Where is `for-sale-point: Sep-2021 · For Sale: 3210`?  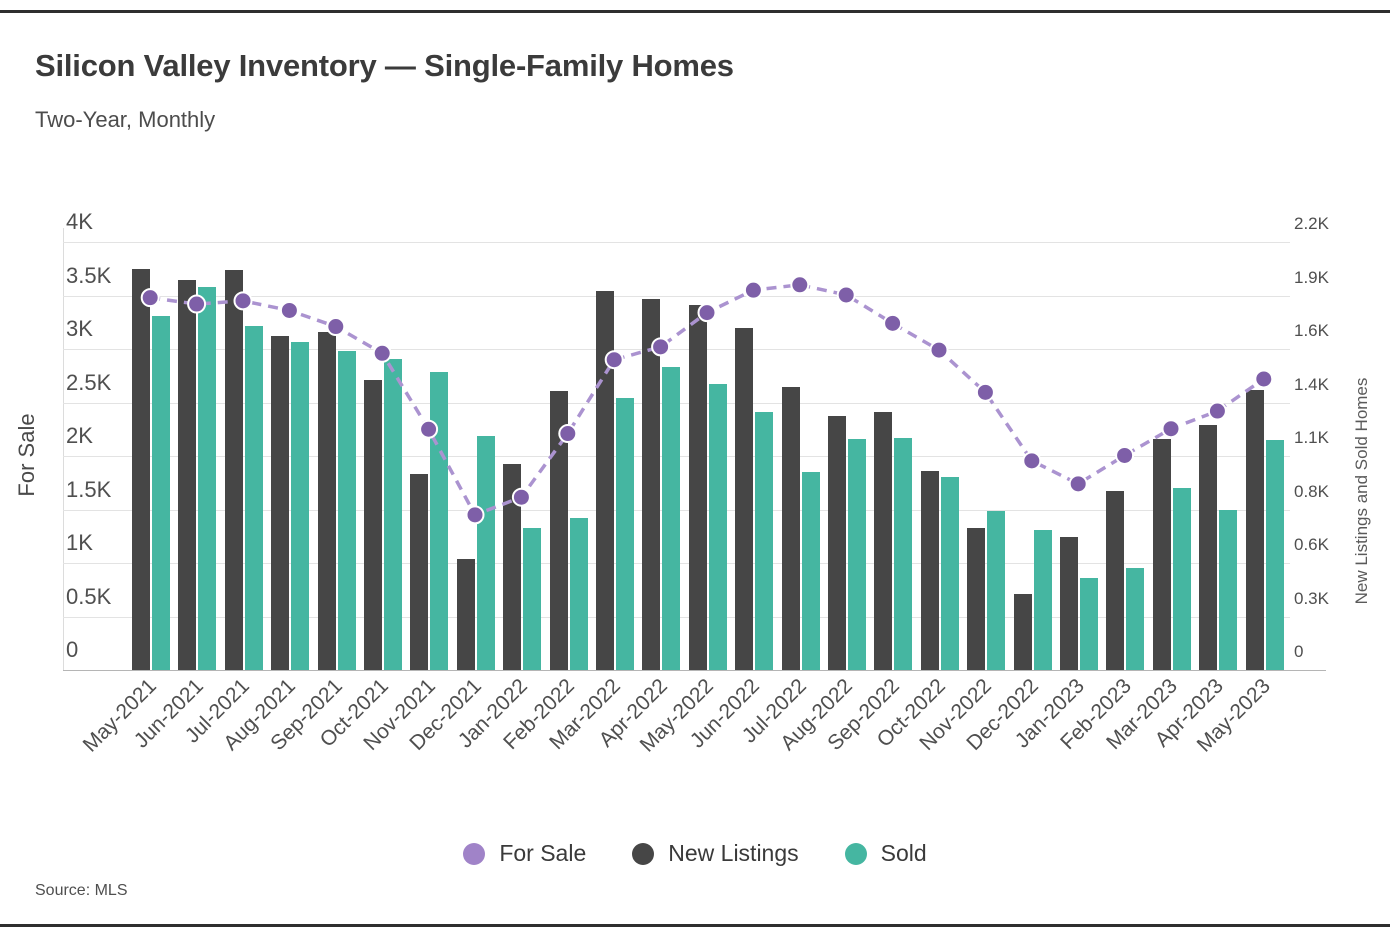
for-sale-point: Sep-2021 · For Sale: 3210 is located at coordinates (336, 327).